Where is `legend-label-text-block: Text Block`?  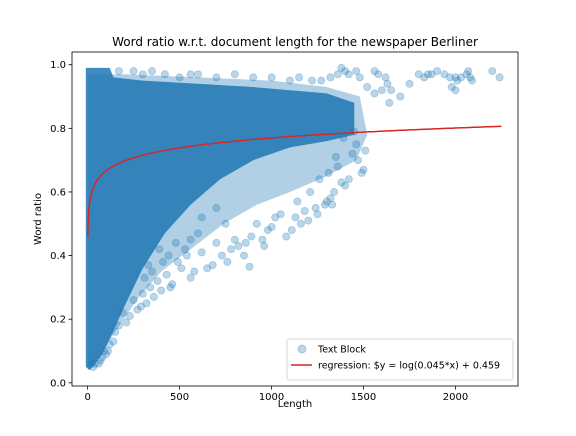
legend-label-text-block: Text Block is located at coordinates (341, 350).